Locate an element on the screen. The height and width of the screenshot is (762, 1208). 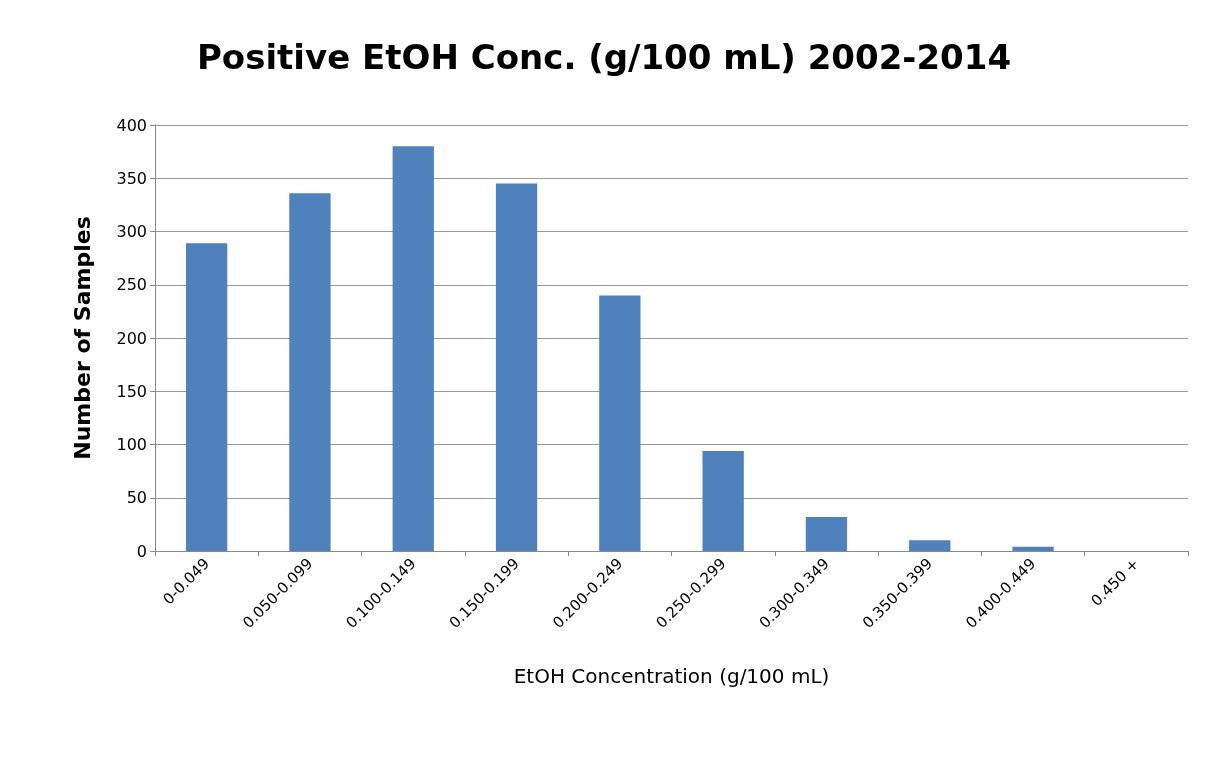
y-tick-label: 400 is located at coordinates (131, 125).